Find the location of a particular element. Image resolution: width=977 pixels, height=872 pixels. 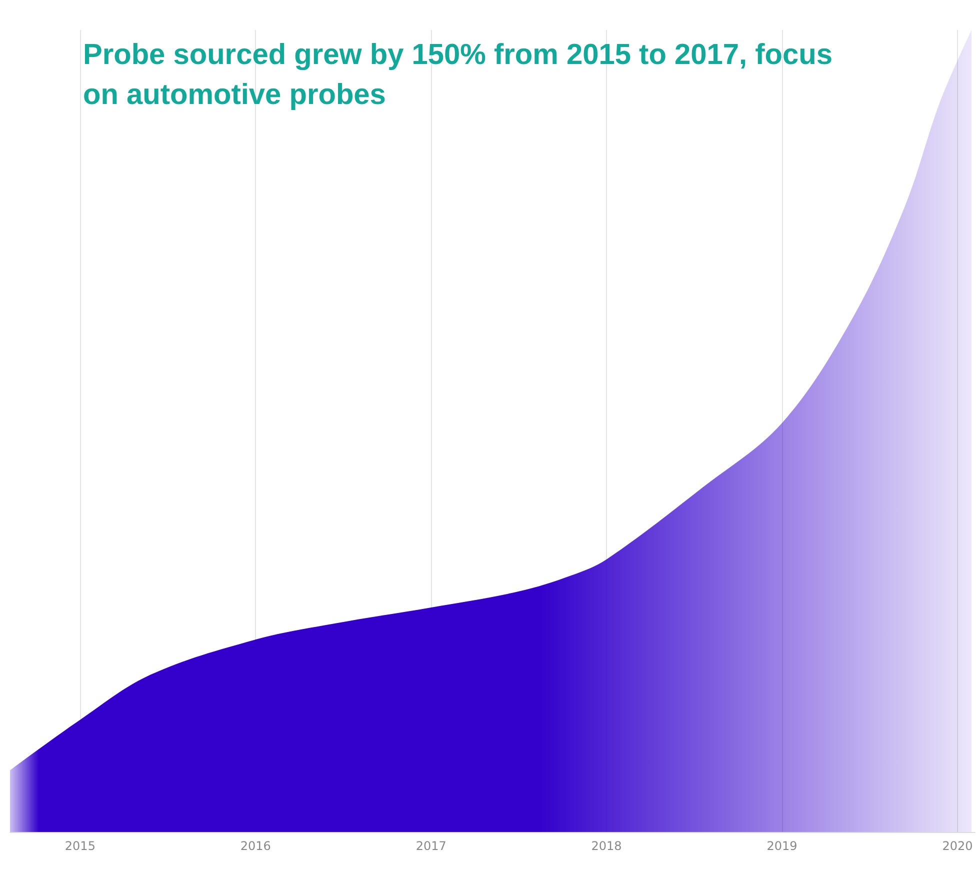

x-tick-label: 2016 is located at coordinates (255, 846).